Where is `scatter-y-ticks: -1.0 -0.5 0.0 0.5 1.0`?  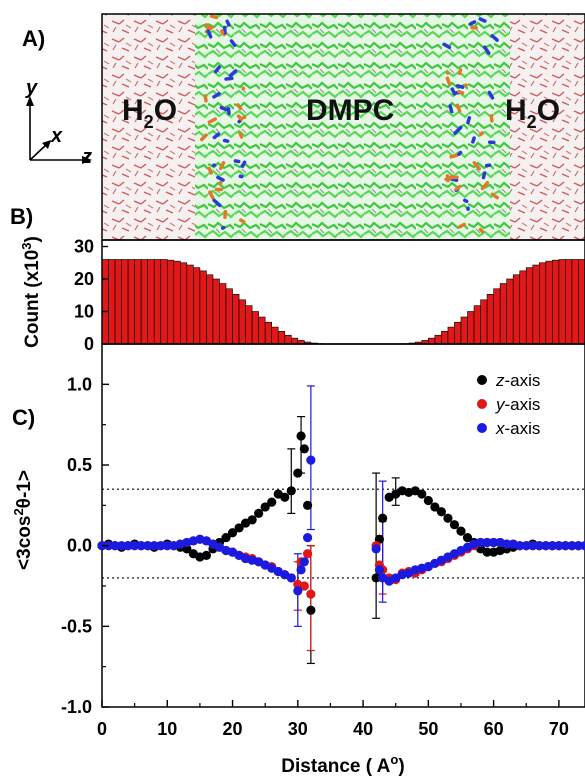 scatter-y-ticks: -1.0 -0.5 0.0 0.5 1.0 is located at coordinates (85, 545).